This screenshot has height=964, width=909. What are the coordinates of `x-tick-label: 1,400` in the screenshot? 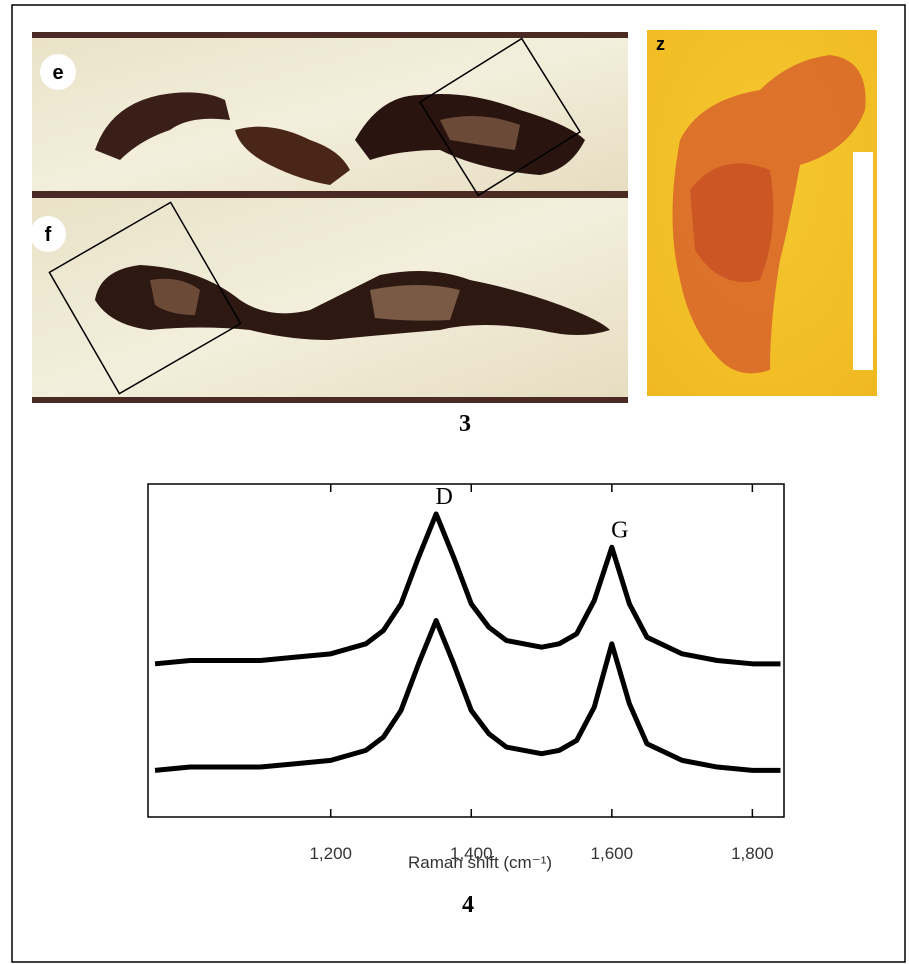 It's located at (471, 853).